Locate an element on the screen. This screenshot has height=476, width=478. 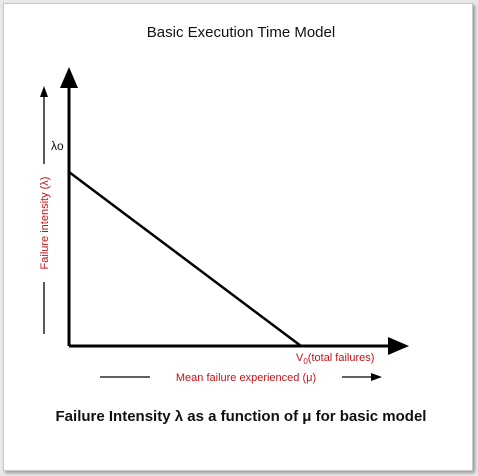
v0-label: V0(total failures) is located at coordinates (335, 359).